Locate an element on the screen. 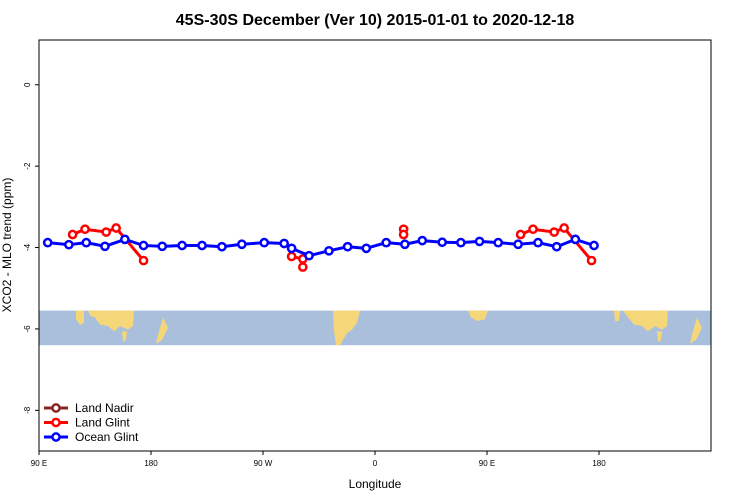 The image size is (750, 500). y-axis: 0 -2 -4 -6 -8 is located at coordinates (31, 248).